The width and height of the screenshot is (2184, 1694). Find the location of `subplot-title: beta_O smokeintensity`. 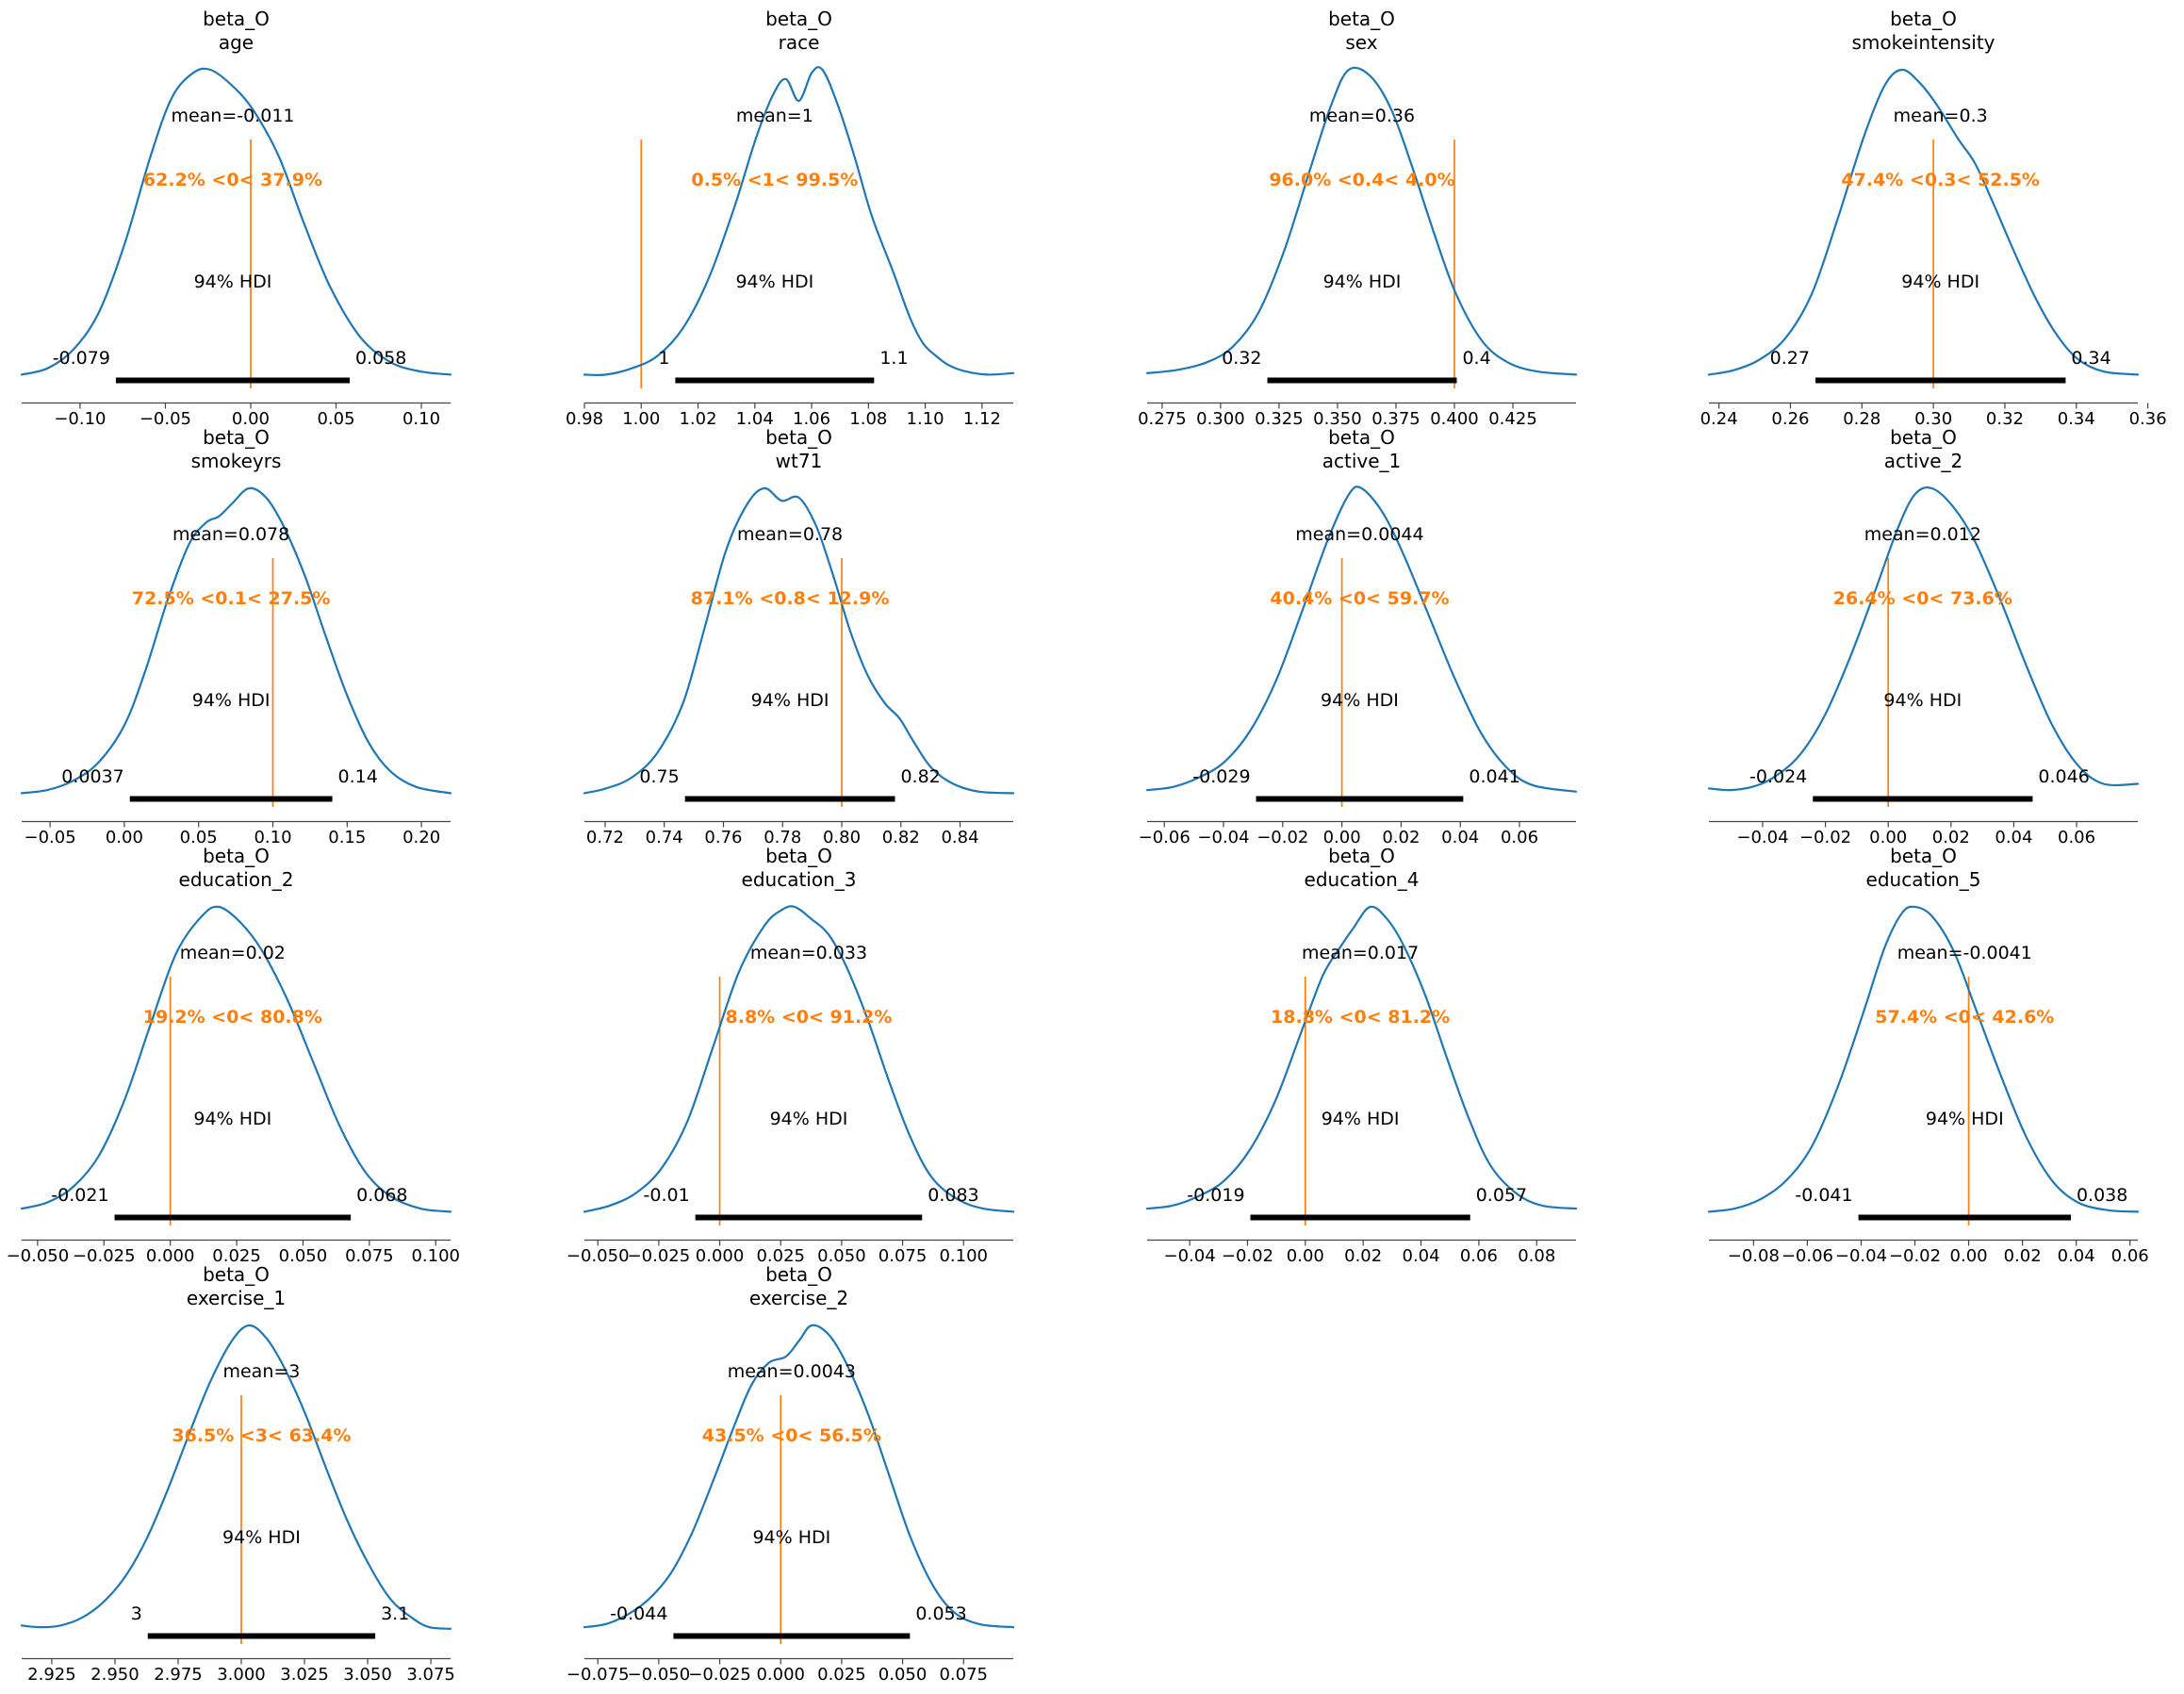

subplot-title: beta_O smokeintensity is located at coordinates (1924, 32).